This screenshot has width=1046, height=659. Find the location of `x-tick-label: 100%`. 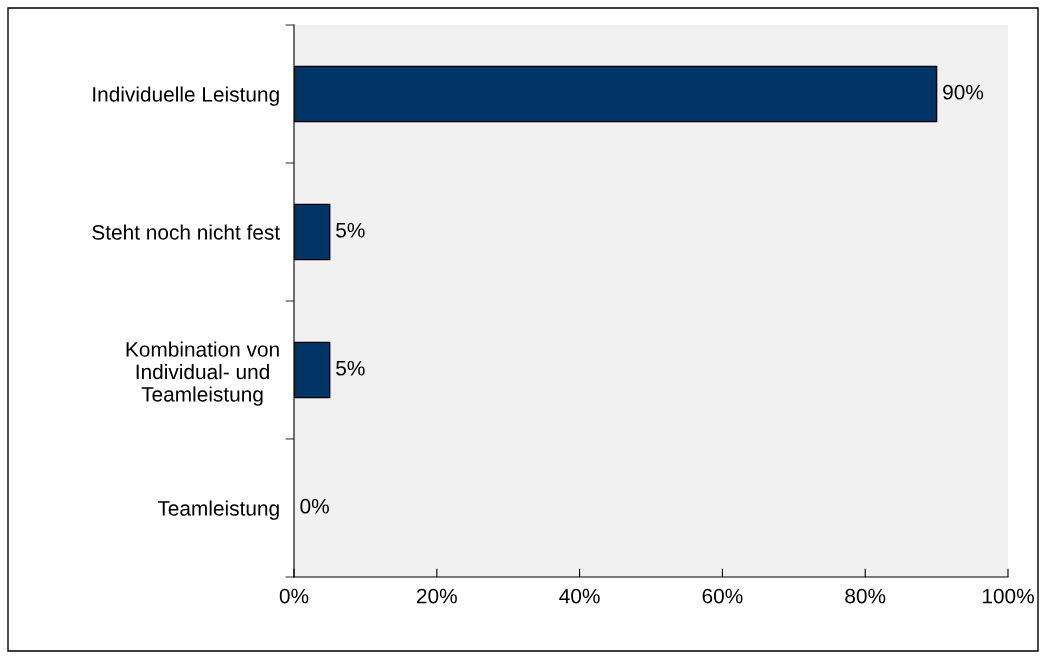

x-tick-label: 100% is located at coordinates (1008, 596).